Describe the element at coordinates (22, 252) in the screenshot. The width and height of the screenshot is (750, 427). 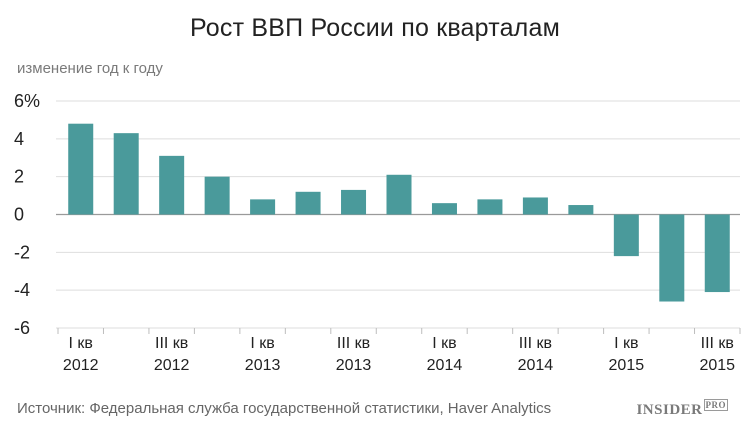
I see `y-tick-label: -2` at that location.